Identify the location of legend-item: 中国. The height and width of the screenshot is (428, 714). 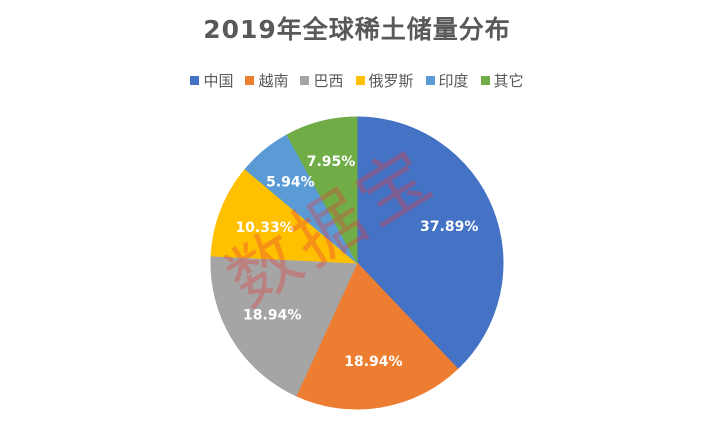
(211, 80).